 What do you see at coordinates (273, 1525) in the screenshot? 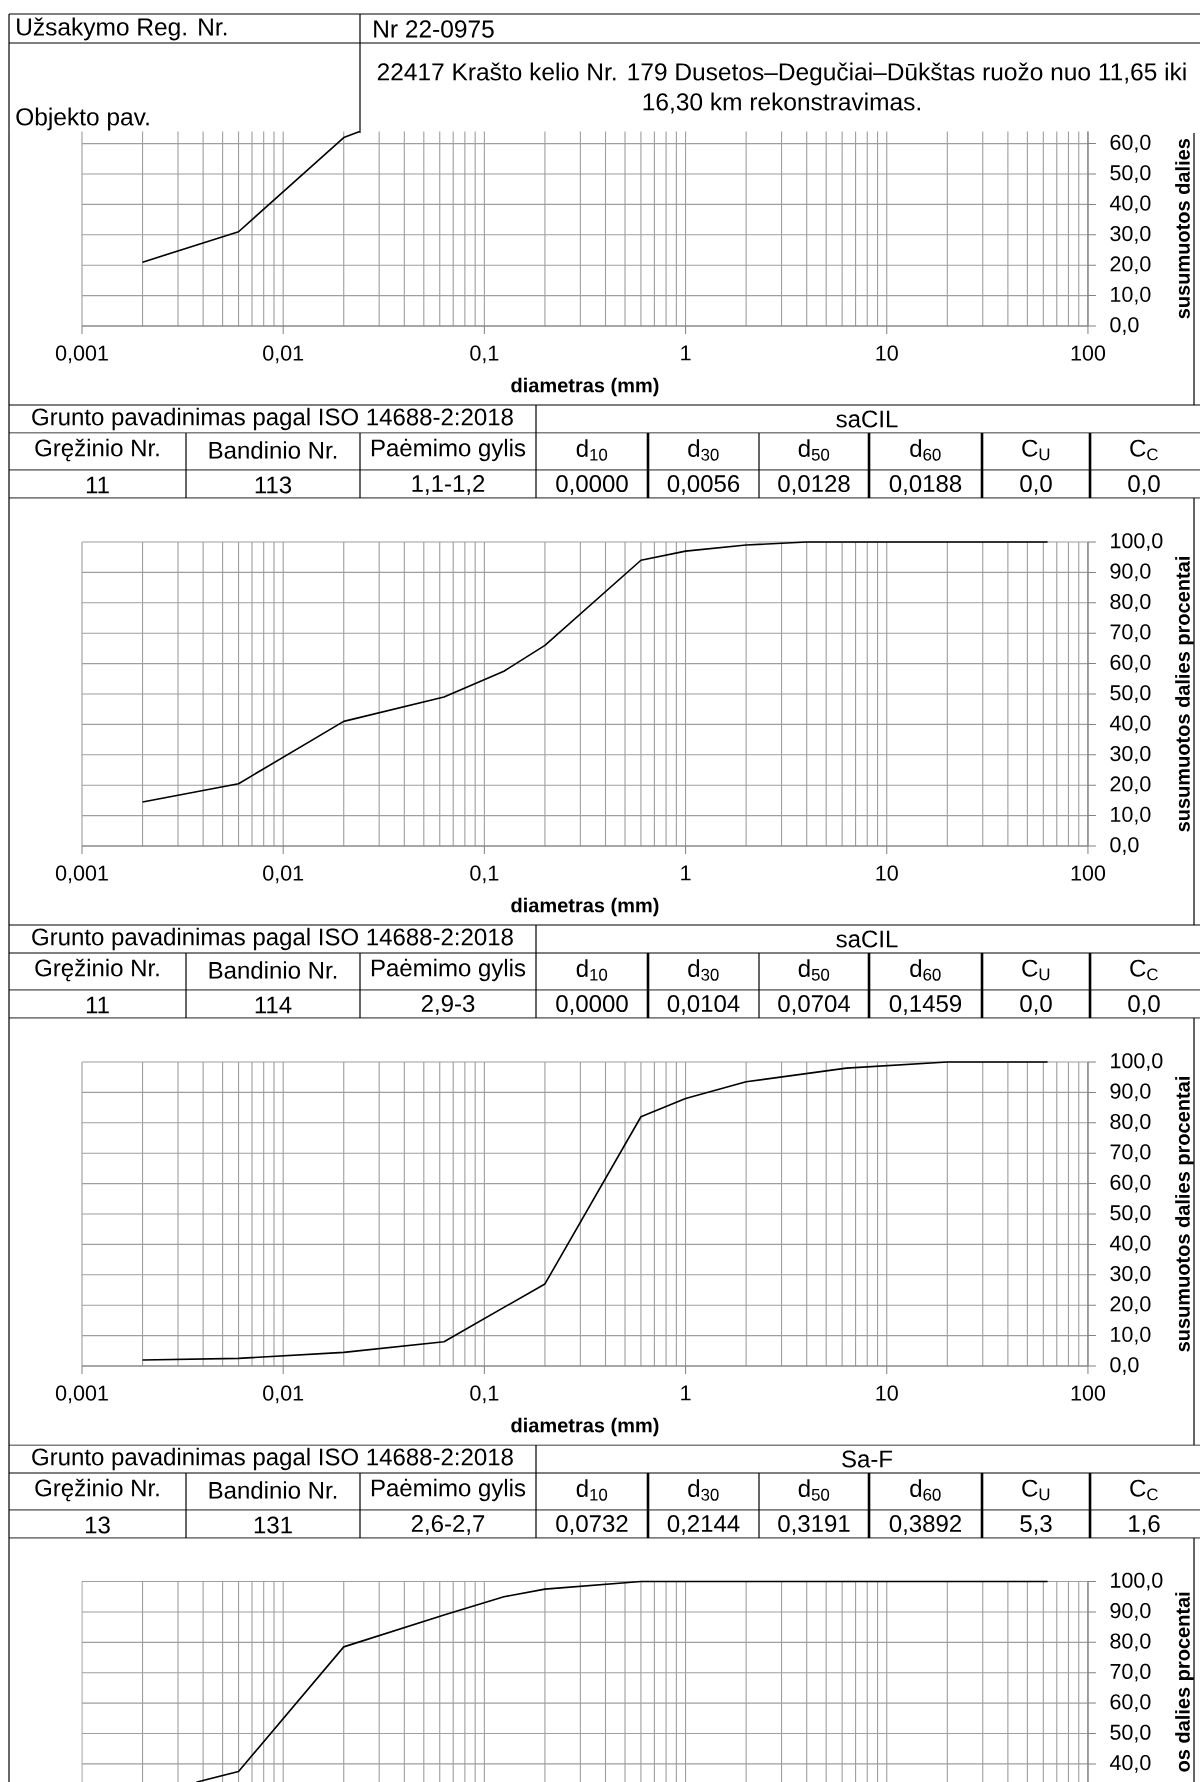
I see `text: 131` at bounding box center [273, 1525].